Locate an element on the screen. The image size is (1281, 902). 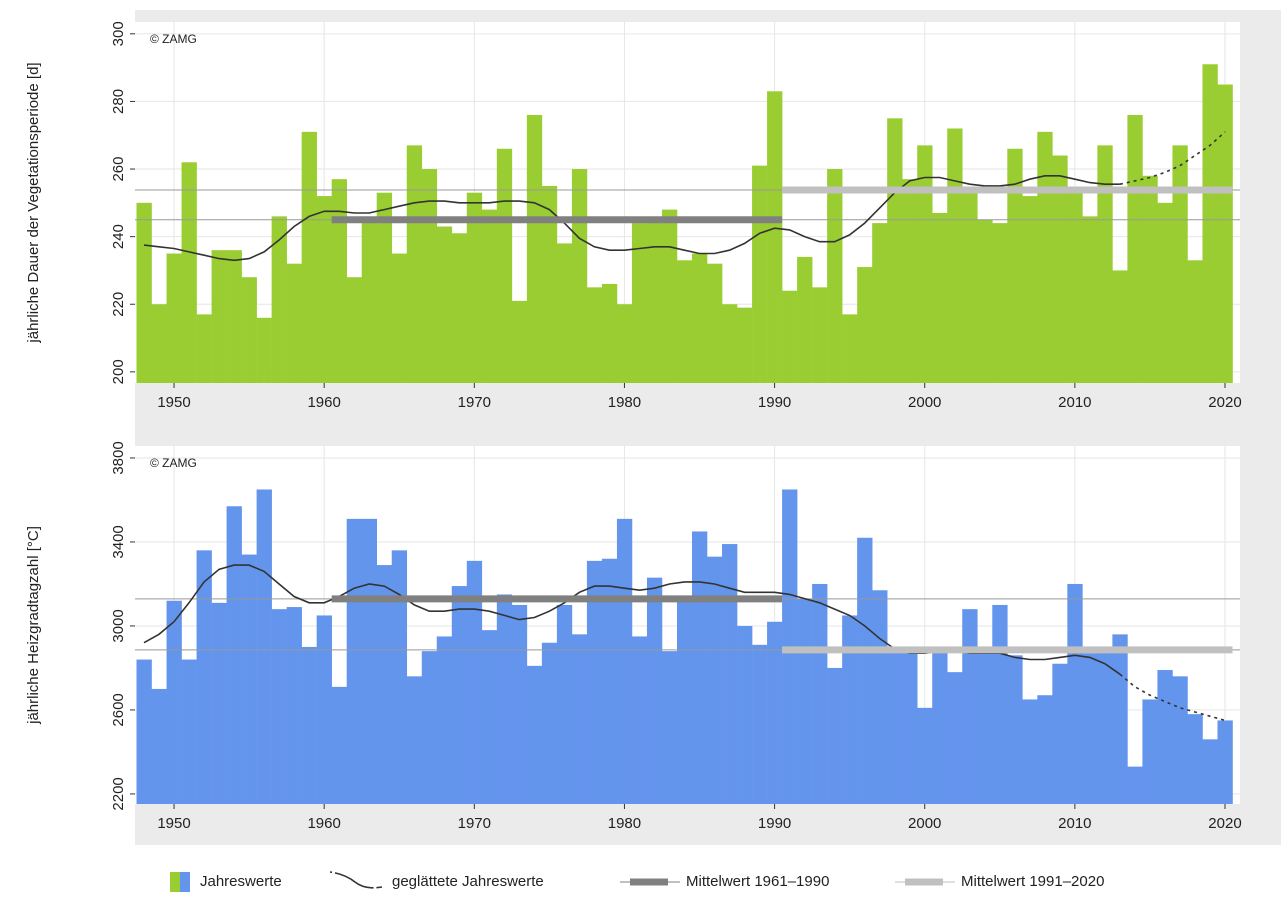
x-tick-label: 1970 is located at coordinates (474, 823).